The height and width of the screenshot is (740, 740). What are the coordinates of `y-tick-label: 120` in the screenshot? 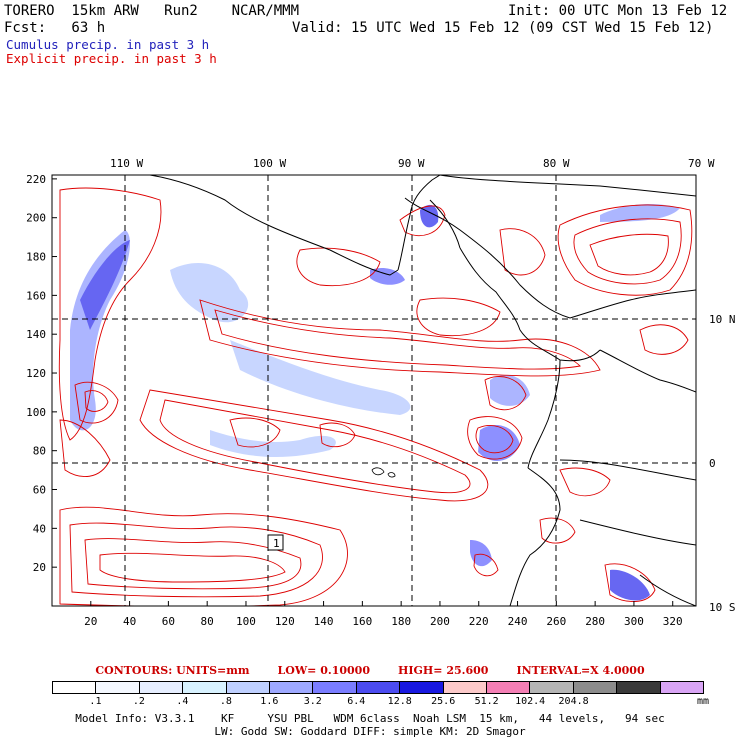 It's located at (36, 373).